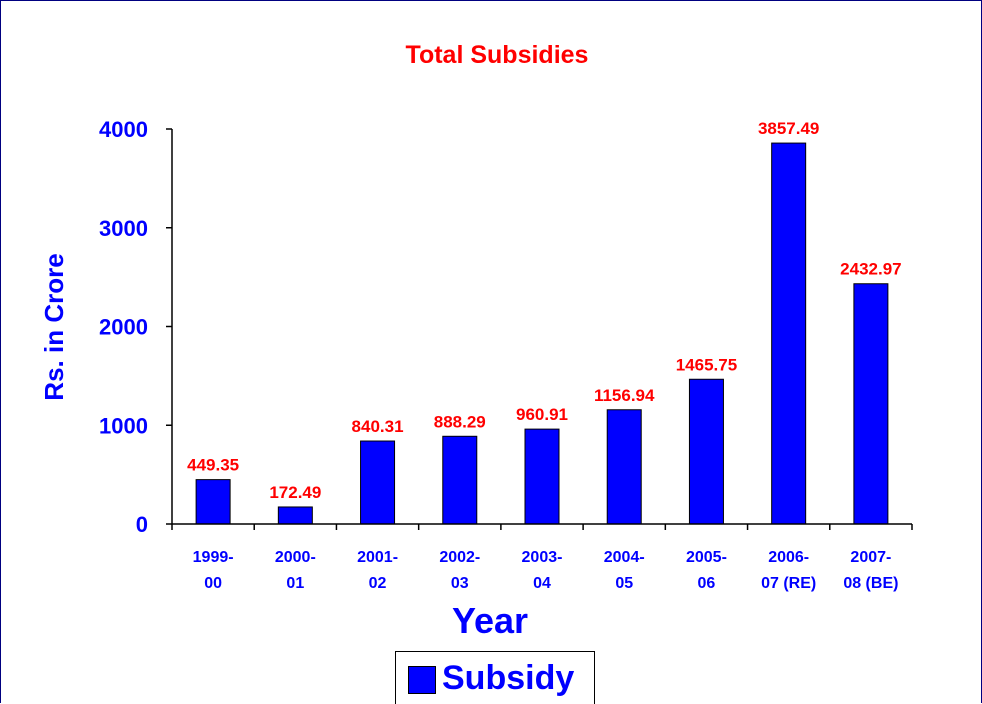 This screenshot has width=982, height=704. Describe the element at coordinates (788, 128) in the screenshot. I see `data-label: 3857.49` at that location.